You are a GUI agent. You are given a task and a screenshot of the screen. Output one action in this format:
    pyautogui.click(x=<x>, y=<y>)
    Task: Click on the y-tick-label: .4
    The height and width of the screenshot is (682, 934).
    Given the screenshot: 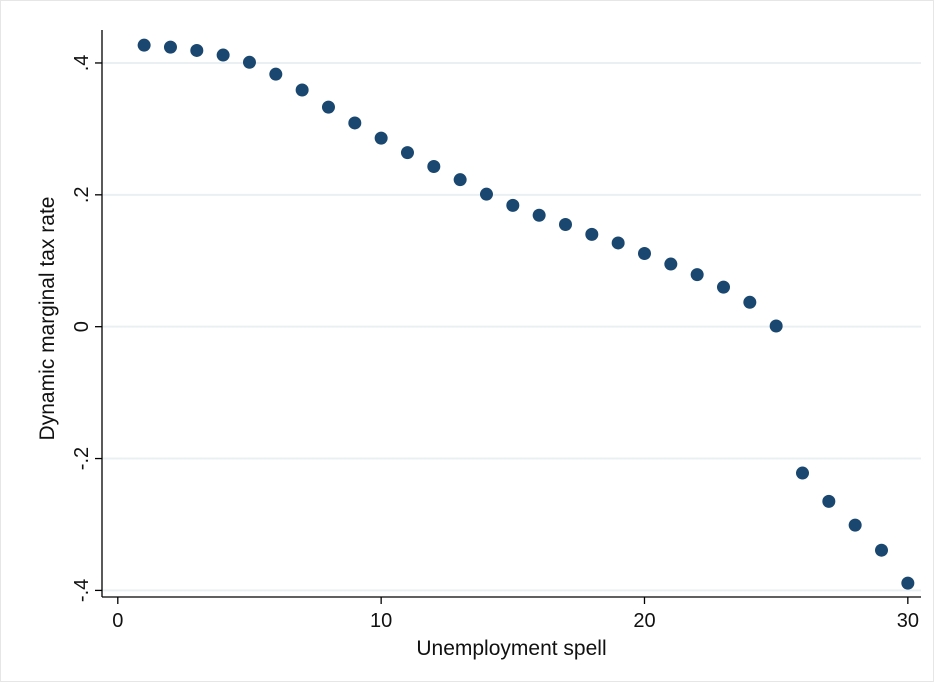 What is the action you would take?
    pyautogui.click(x=82, y=63)
    